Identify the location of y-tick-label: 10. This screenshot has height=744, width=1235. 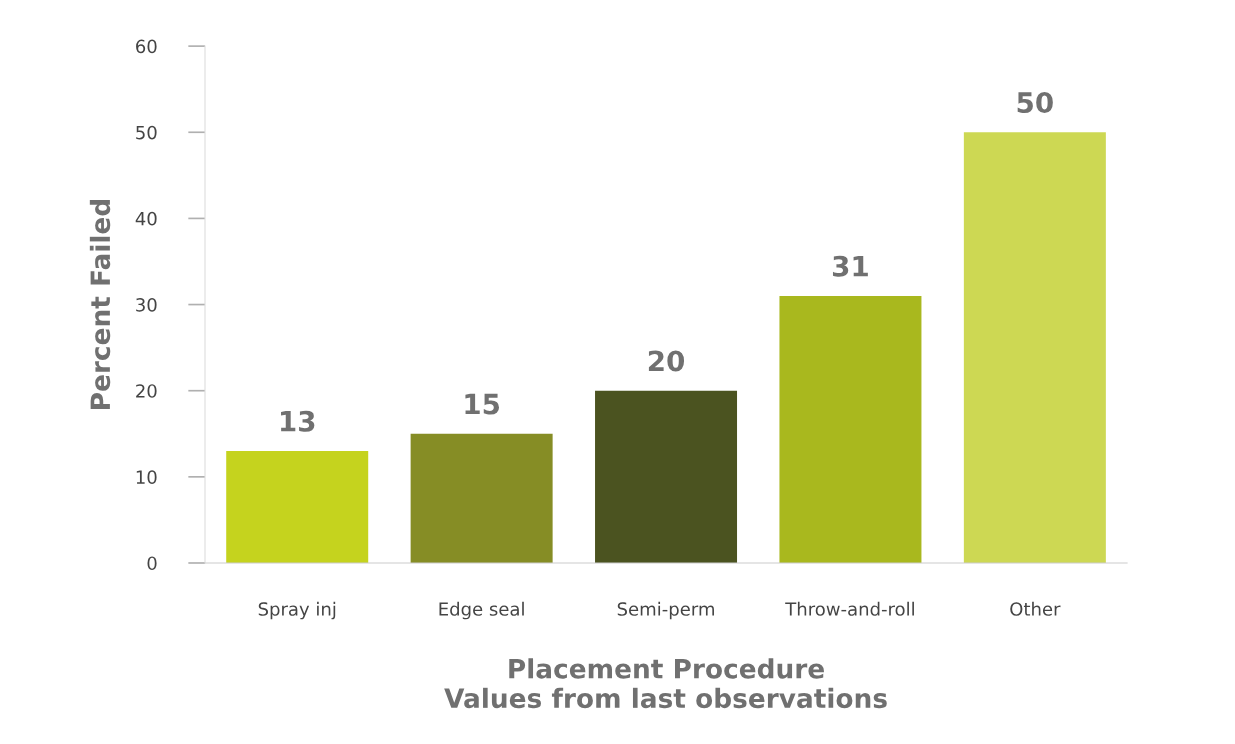
(146, 477).